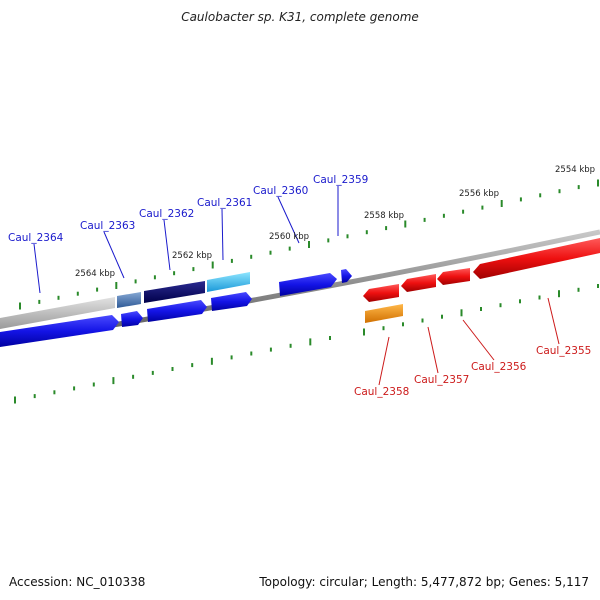  Describe the element at coordinates (289, 237) in the screenshot. I see `scale-label-2560: 2560 kbp` at that location.